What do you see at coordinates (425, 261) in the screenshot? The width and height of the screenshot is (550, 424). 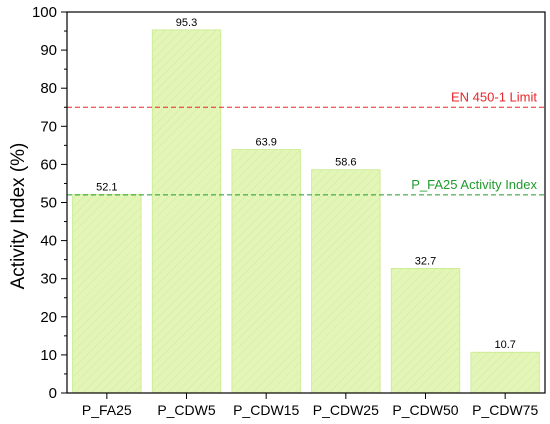 I see `data-label: 32.7` at bounding box center [425, 261].